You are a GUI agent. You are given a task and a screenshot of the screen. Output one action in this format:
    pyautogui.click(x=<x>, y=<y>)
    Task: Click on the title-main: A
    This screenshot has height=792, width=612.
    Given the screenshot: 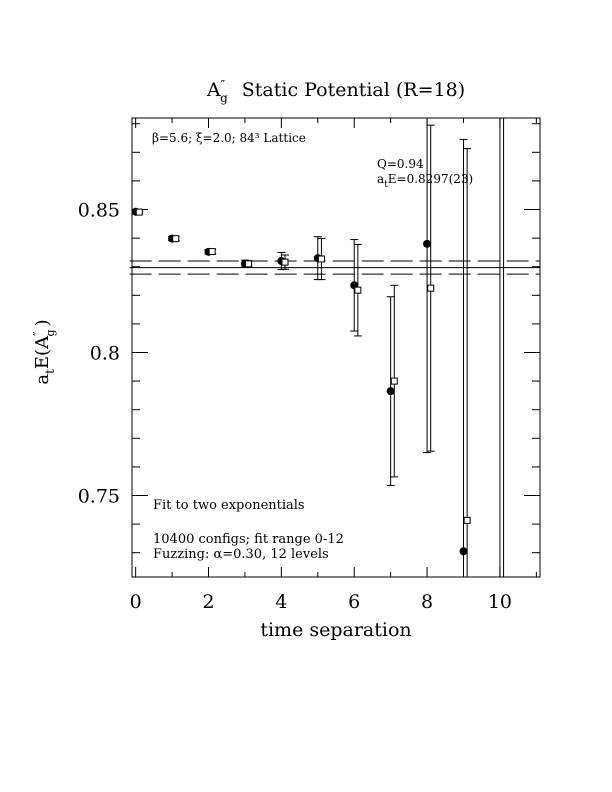 What is the action you would take?
    pyautogui.click(x=213, y=90)
    